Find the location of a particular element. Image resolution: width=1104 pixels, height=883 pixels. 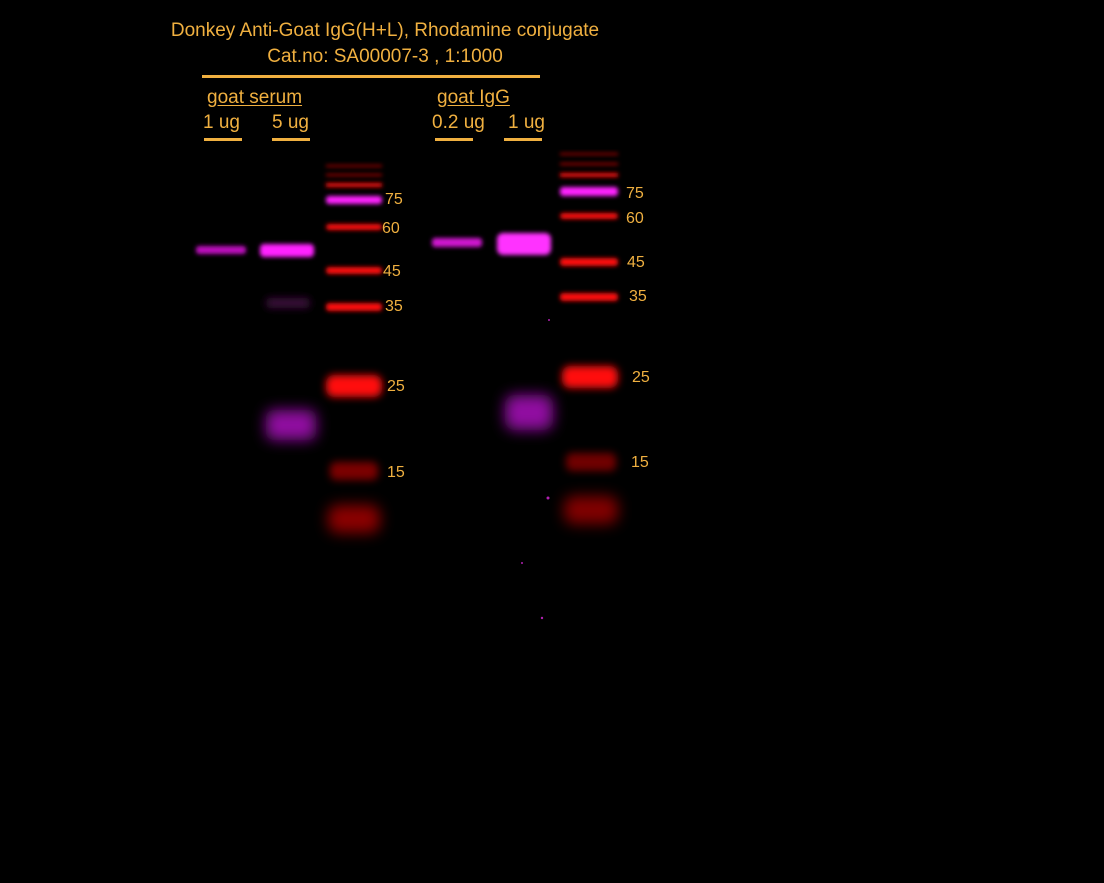

marker-left-60: 60 is located at coordinates (391, 228).